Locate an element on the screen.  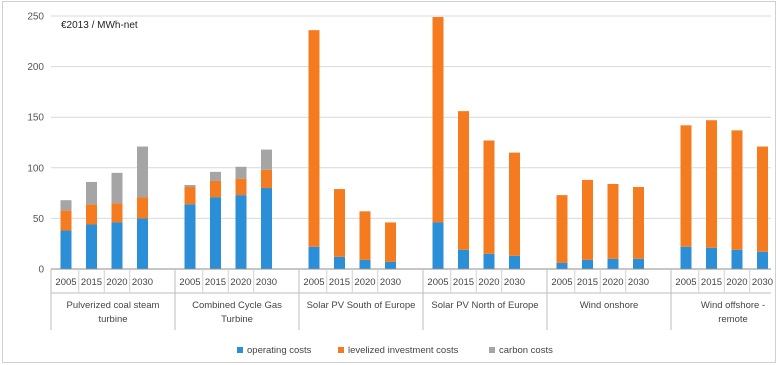
group-label: Solar PV North of Europe is located at coordinates (484, 305).